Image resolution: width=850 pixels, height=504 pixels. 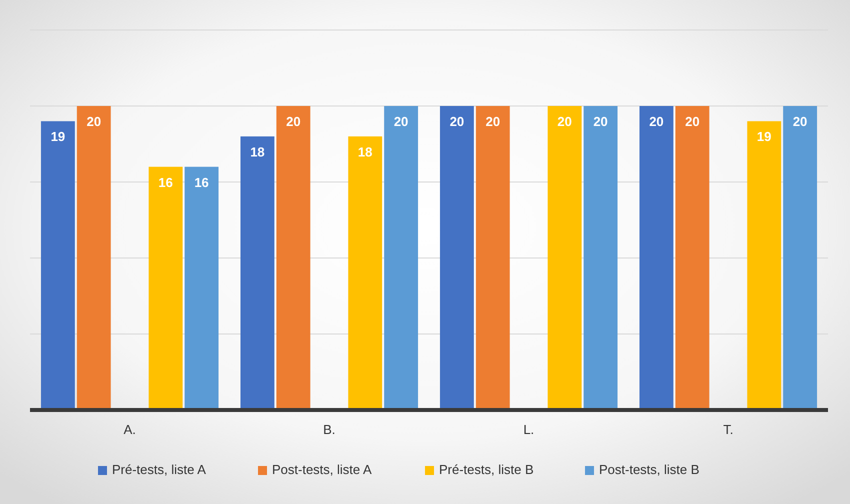 I want to click on x-tick-label: A., so click(x=130, y=429).